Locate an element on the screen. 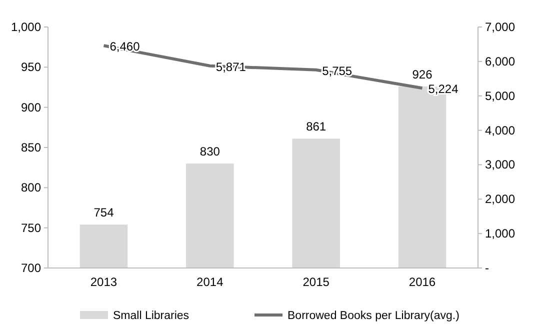  y2-tick-label: 6,000 is located at coordinates (500, 61).